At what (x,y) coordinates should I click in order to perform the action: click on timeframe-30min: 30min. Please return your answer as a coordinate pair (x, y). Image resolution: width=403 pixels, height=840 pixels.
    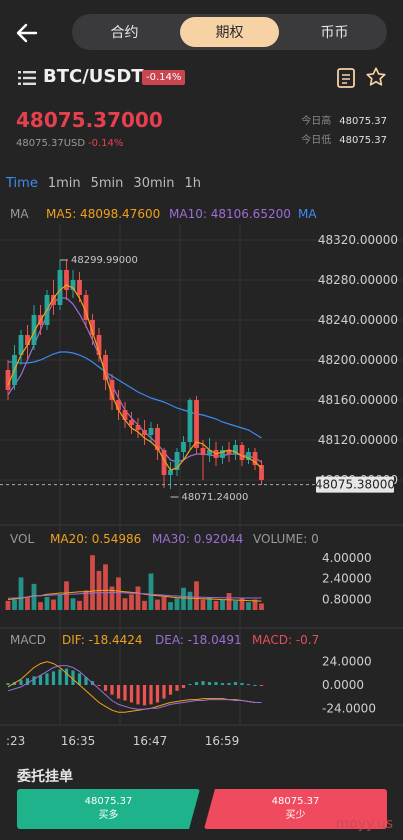
    Looking at the image, I should click on (154, 183).